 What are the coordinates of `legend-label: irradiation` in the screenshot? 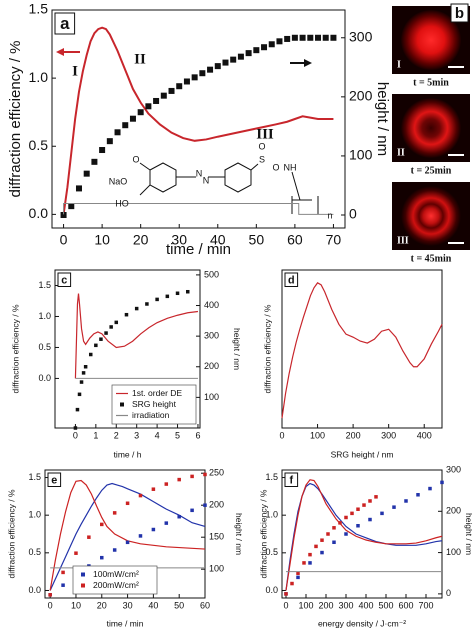 It's located at (151, 415).